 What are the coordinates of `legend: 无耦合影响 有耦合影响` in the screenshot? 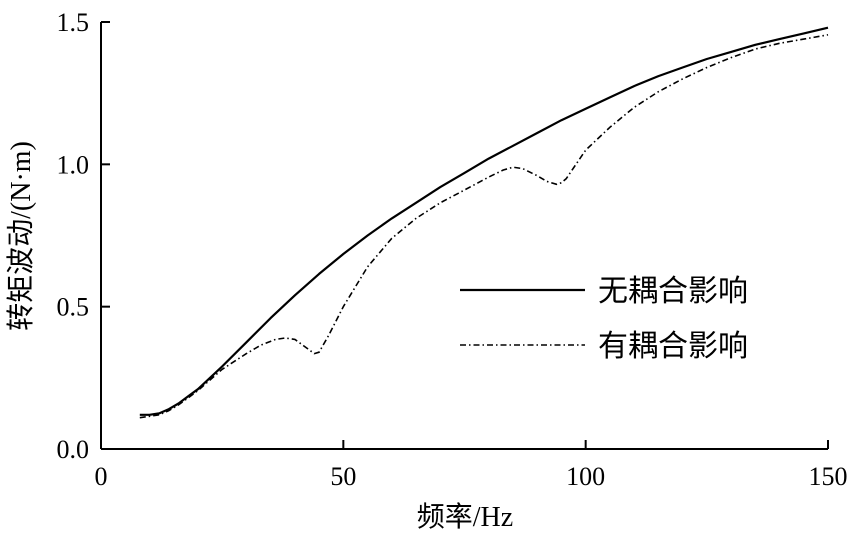 It's located at (604, 319).